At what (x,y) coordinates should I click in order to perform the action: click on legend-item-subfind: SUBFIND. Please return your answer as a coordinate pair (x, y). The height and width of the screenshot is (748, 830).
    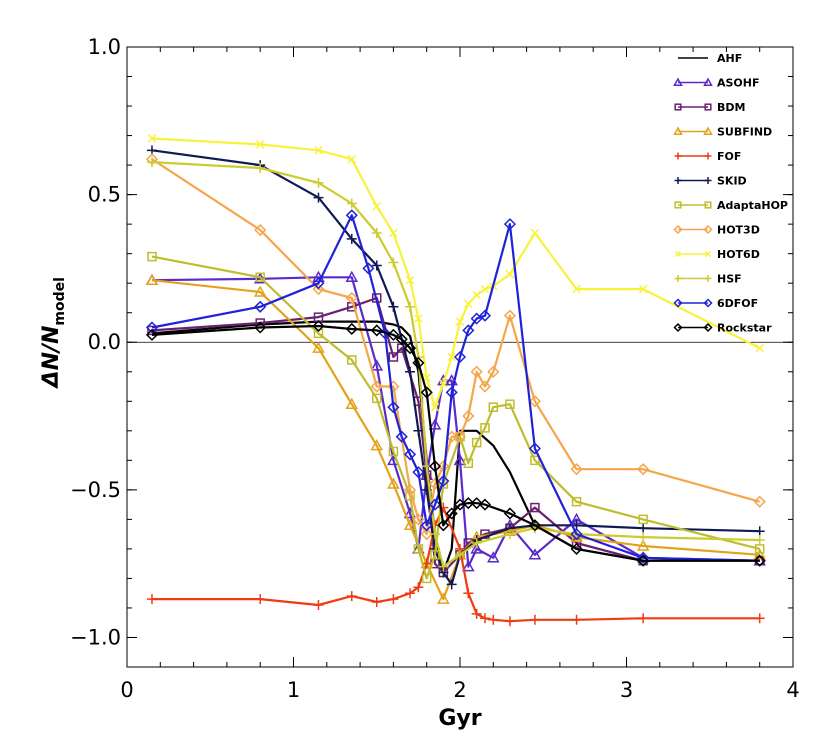
    Looking at the image, I should click on (722, 132).